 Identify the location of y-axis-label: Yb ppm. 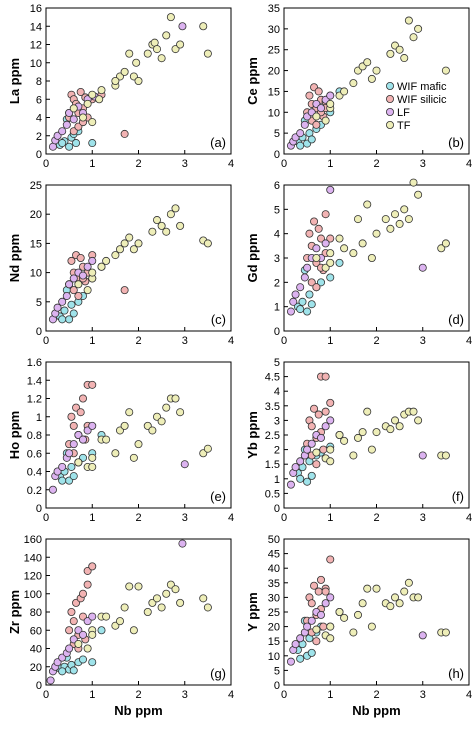
(252, 435).